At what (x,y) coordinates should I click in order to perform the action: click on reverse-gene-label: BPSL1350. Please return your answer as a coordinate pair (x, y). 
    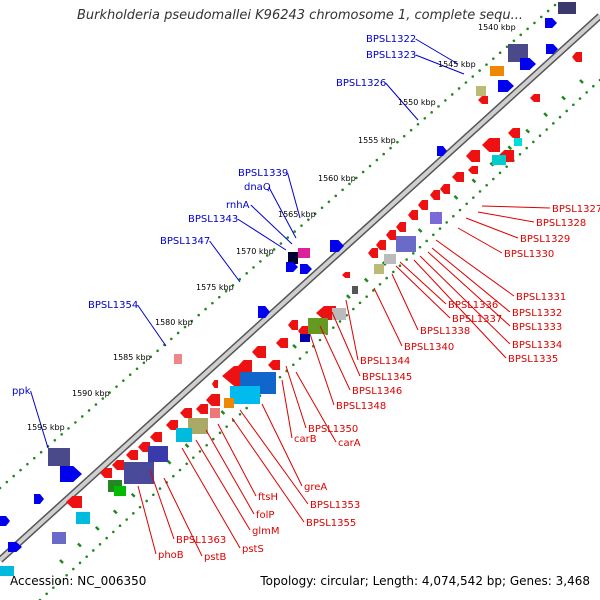
    Looking at the image, I should click on (333, 429).